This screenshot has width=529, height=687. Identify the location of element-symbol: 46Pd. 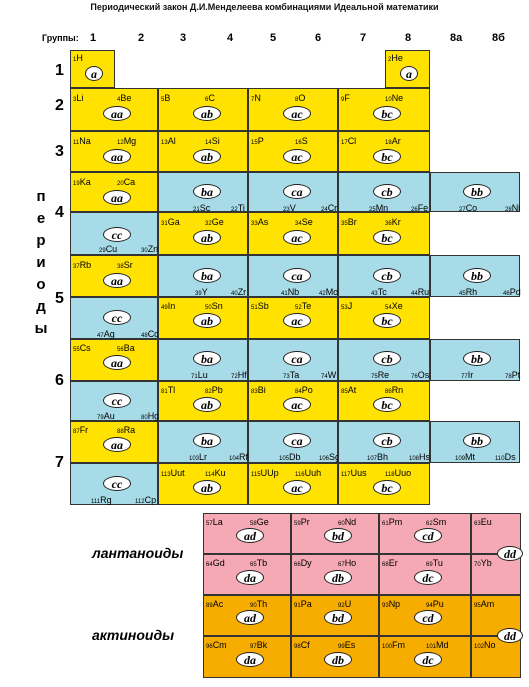
(512, 292).